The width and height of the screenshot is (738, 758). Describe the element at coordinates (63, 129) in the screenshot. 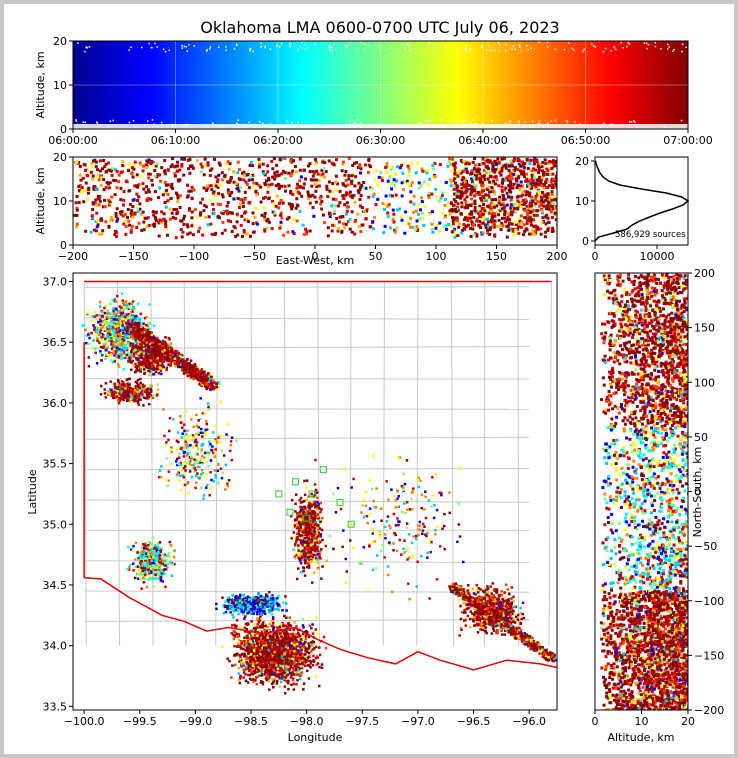

I see `time-ytick-label: 0` at that location.